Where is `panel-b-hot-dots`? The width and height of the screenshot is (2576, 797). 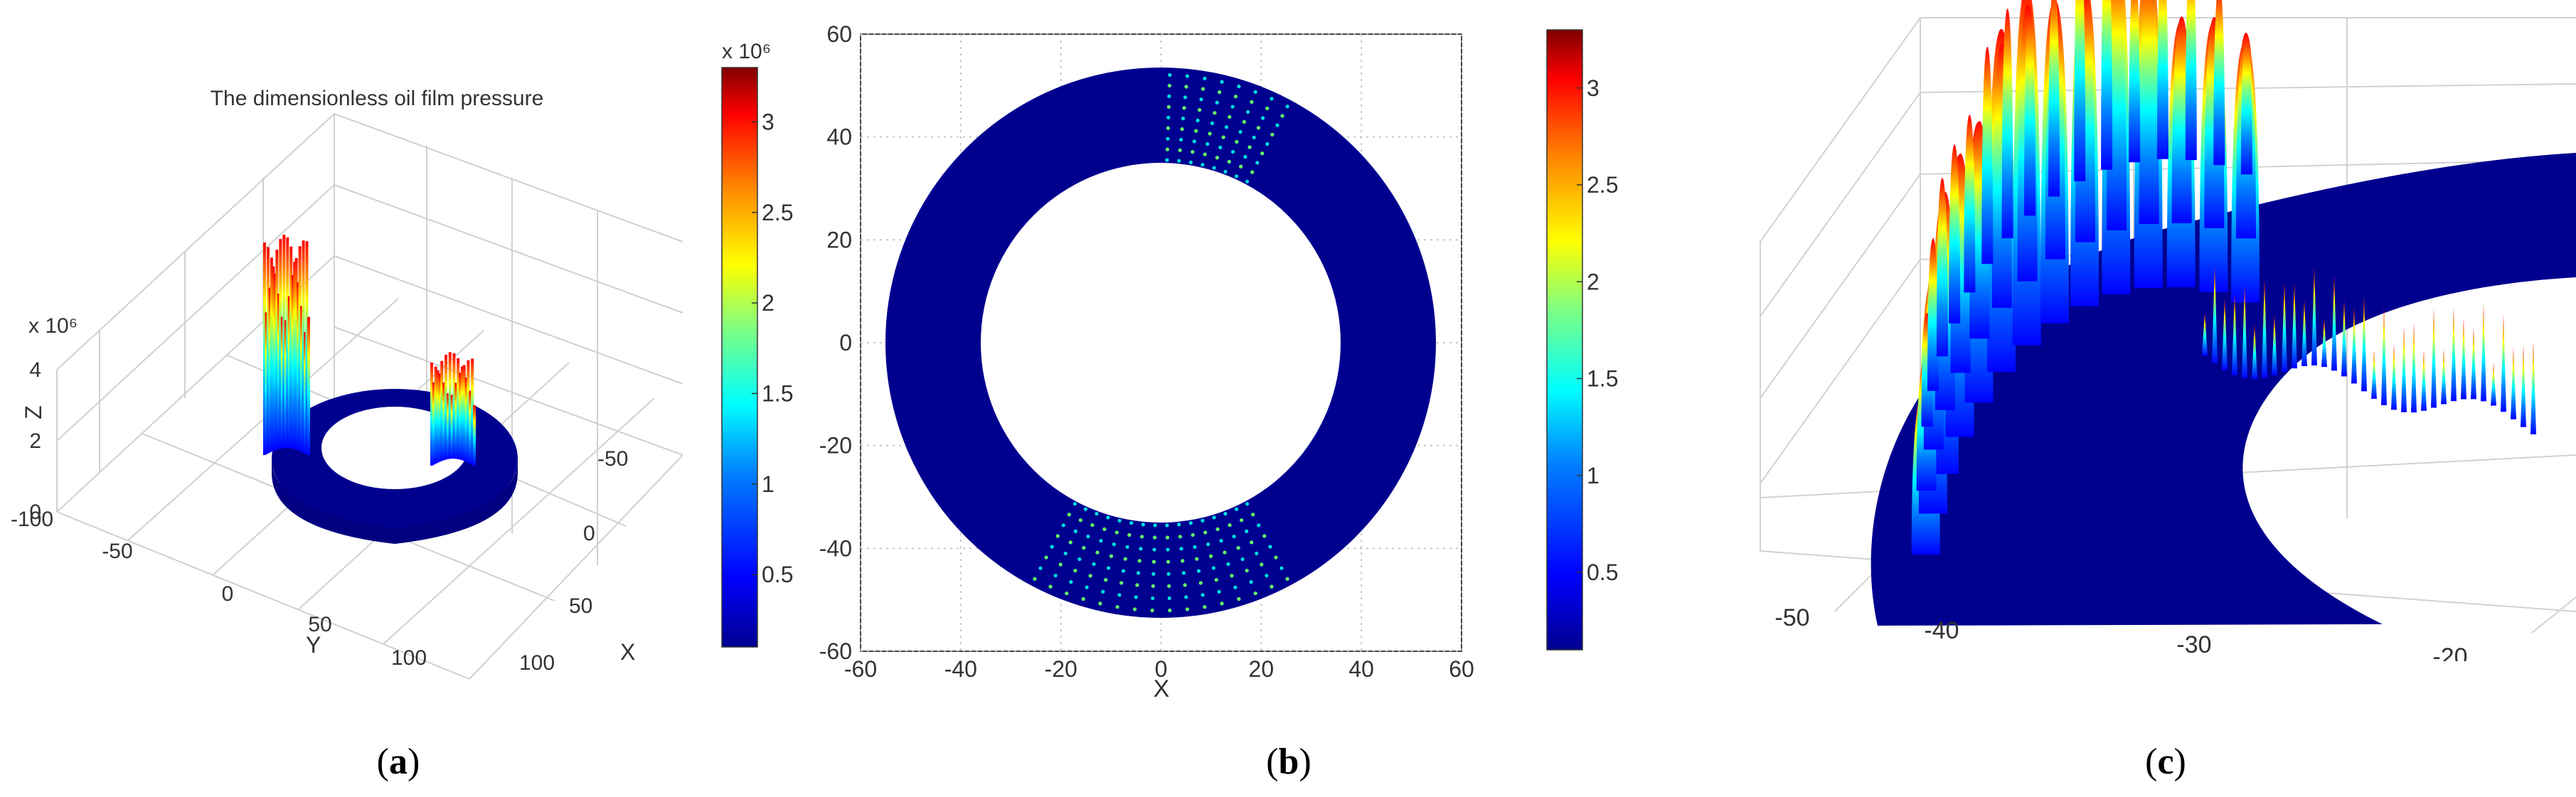 panel-b-hot-dots is located at coordinates (1161, 343).